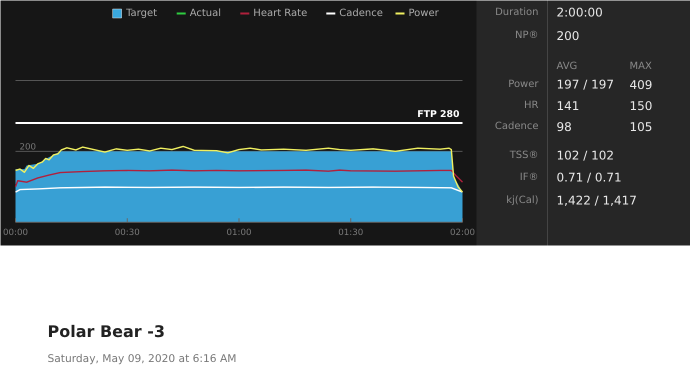 Image resolution: width=690 pixels, height=371 pixels. Describe the element at coordinates (206, 13) in the screenshot. I see `legend-label: Actual` at that location.